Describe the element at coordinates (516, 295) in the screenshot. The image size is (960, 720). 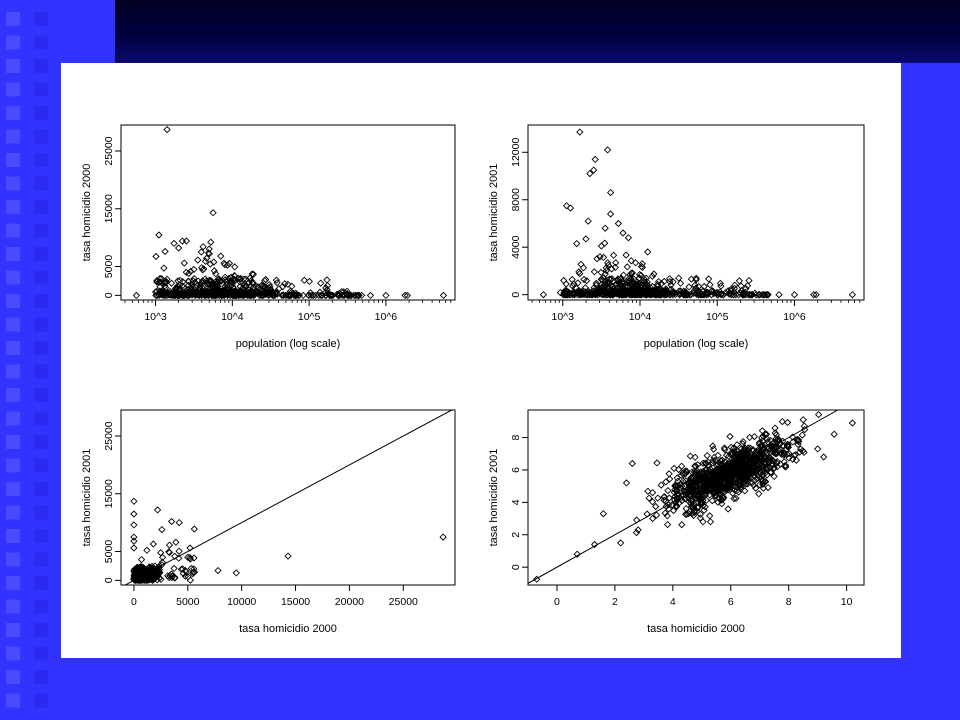
I see `y-tick-label: 0` at that location.